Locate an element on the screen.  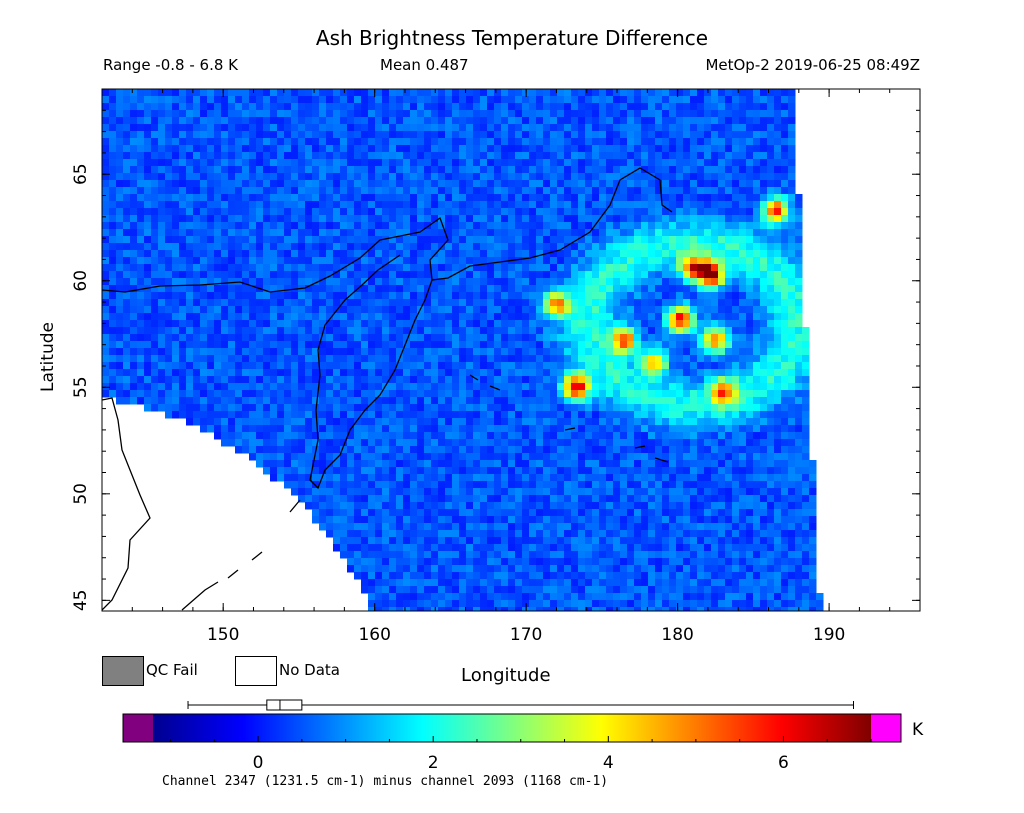
y-tick-label-1: 50 is located at coordinates (81, 494).